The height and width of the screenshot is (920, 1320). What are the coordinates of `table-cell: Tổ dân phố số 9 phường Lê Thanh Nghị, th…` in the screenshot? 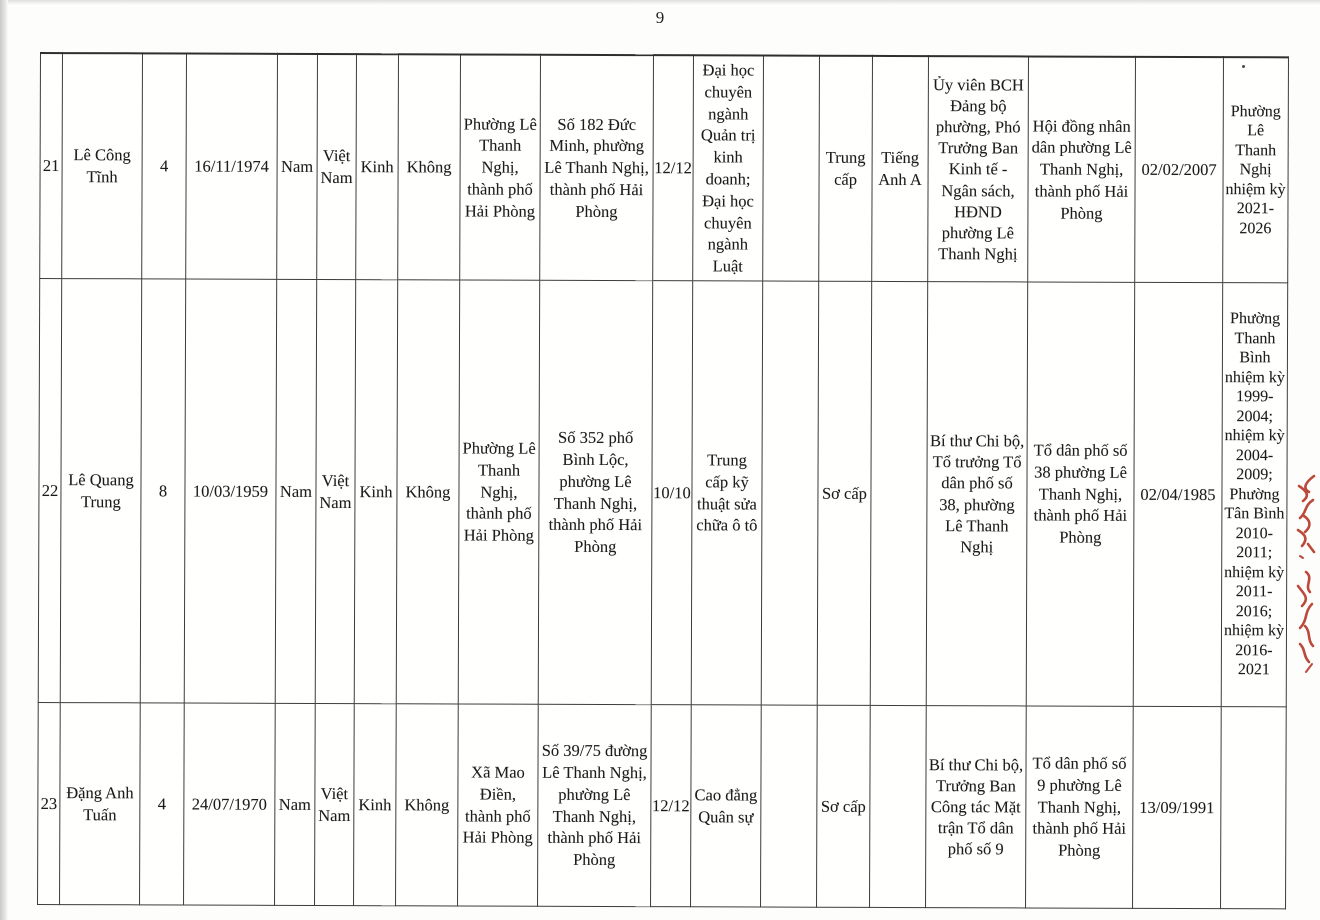 It's located at (1079, 807).